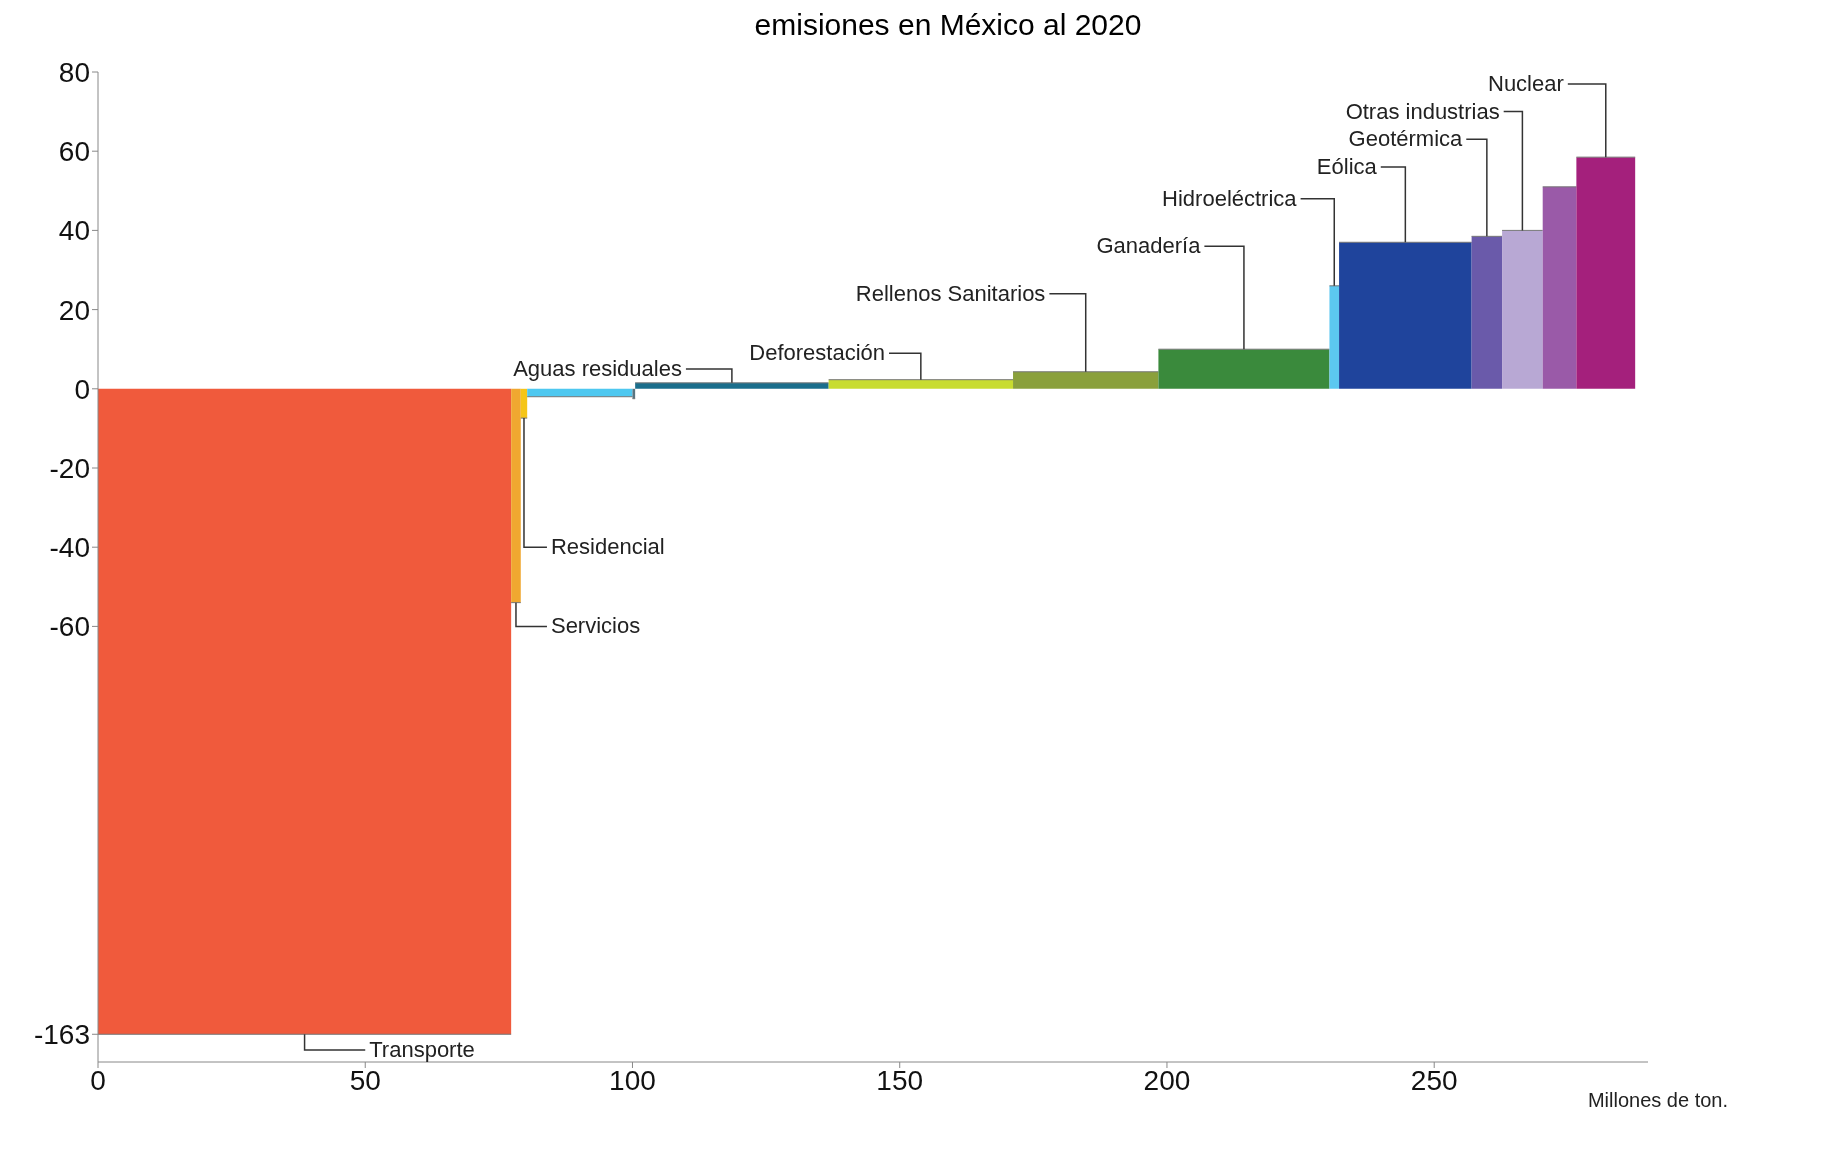  What do you see at coordinates (1347, 167) in the screenshot?
I see `text: Eólica` at bounding box center [1347, 167].